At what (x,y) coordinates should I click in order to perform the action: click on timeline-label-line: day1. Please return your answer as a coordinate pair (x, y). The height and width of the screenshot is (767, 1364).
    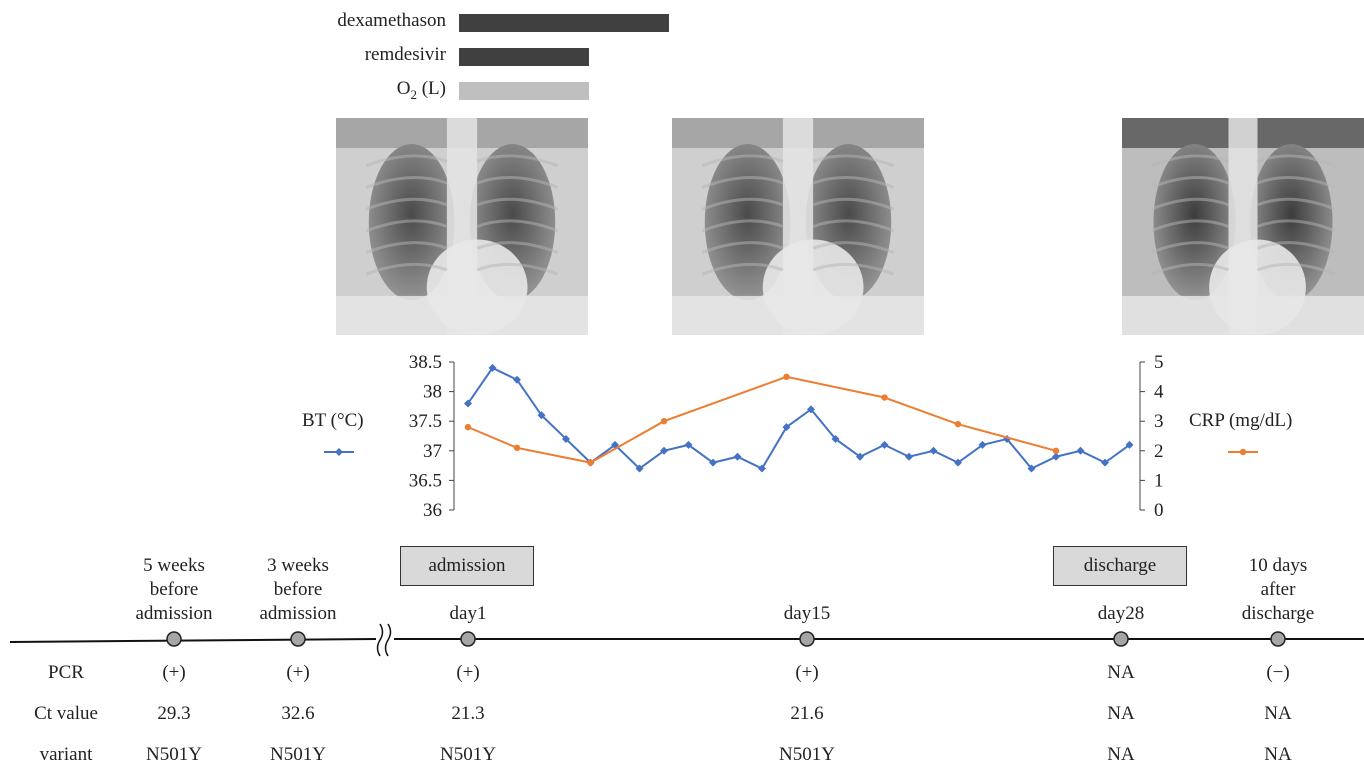
    Looking at the image, I should click on (468, 613).